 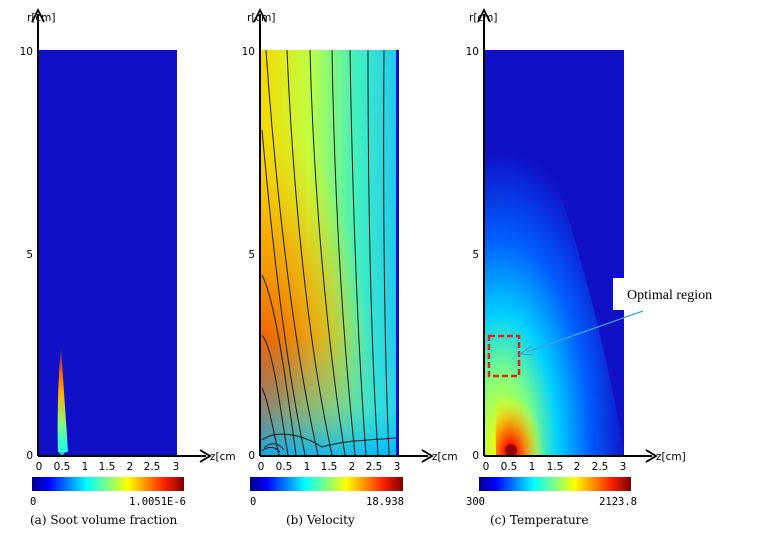 What do you see at coordinates (284, 467) in the screenshot?
I see `velocity-x-tick: 0.5` at bounding box center [284, 467].